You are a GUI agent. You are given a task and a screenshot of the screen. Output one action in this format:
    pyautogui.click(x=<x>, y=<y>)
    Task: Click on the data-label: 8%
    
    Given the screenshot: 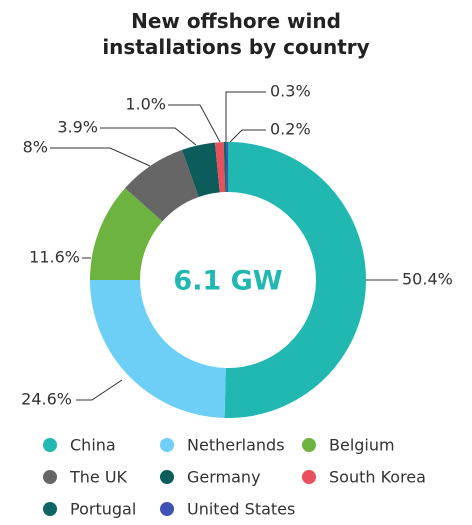 What is the action you would take?
    pyautogui.click(x=35, y=147)
    